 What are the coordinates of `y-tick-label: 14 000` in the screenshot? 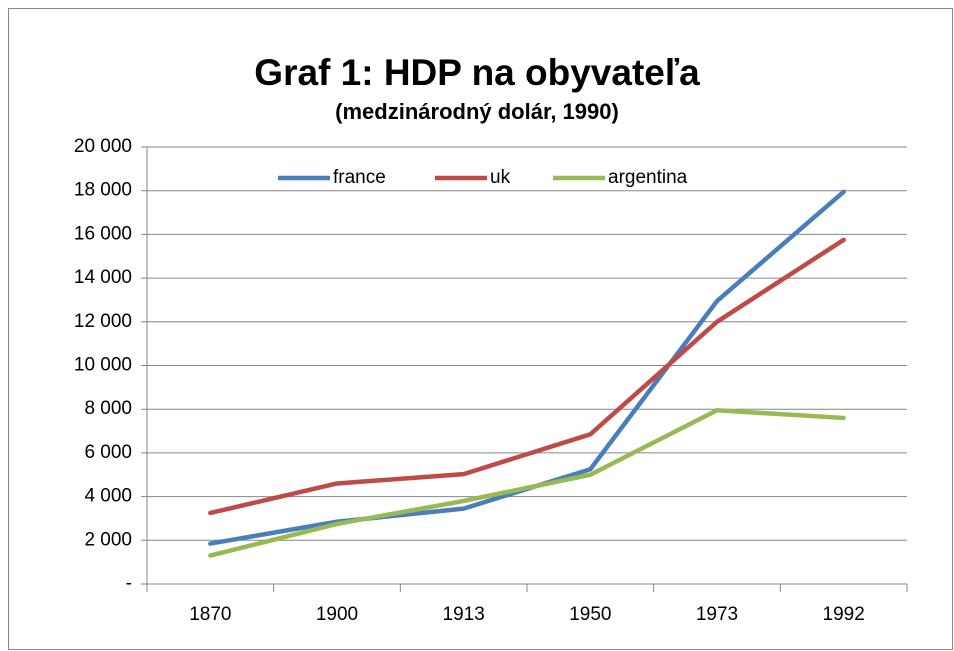 It's located at (103, 277).